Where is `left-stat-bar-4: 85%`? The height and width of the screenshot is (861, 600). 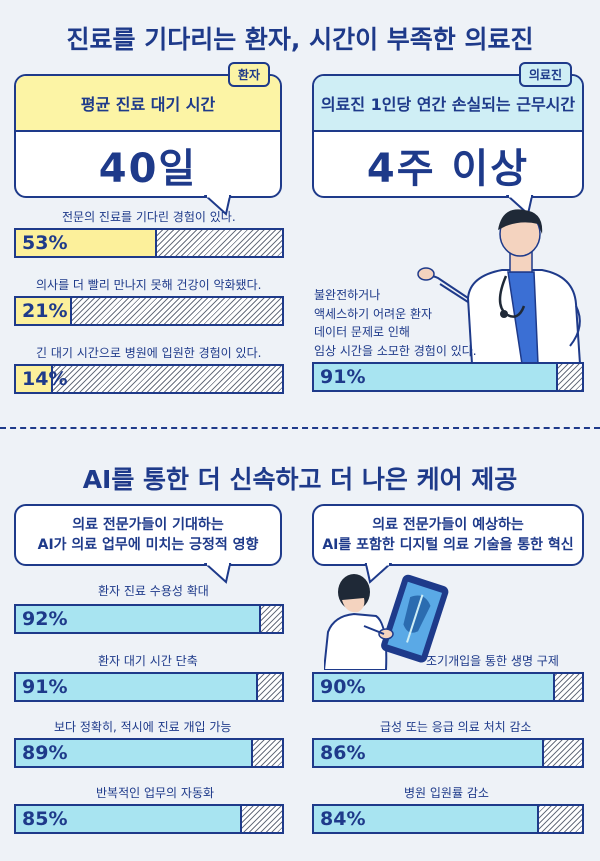
left-stat-bar-4: 85% is located at coordinates (149, 819).